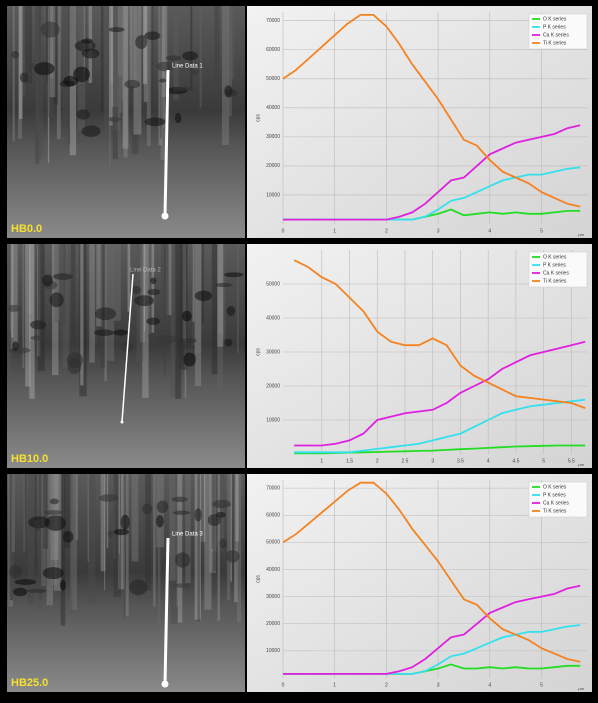  Describe the element at coordinates (581, 234) in the screenshot. I see `x-axis-label: µm` at that location.